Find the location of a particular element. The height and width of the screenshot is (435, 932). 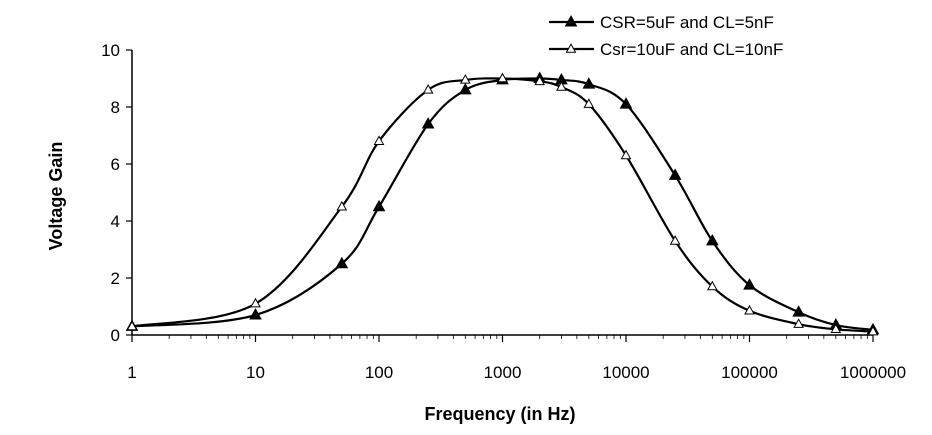

legend: CSR=5uF and CL=5nF Csr=10uF and CL=10nF is located at coordinates (666, 36).